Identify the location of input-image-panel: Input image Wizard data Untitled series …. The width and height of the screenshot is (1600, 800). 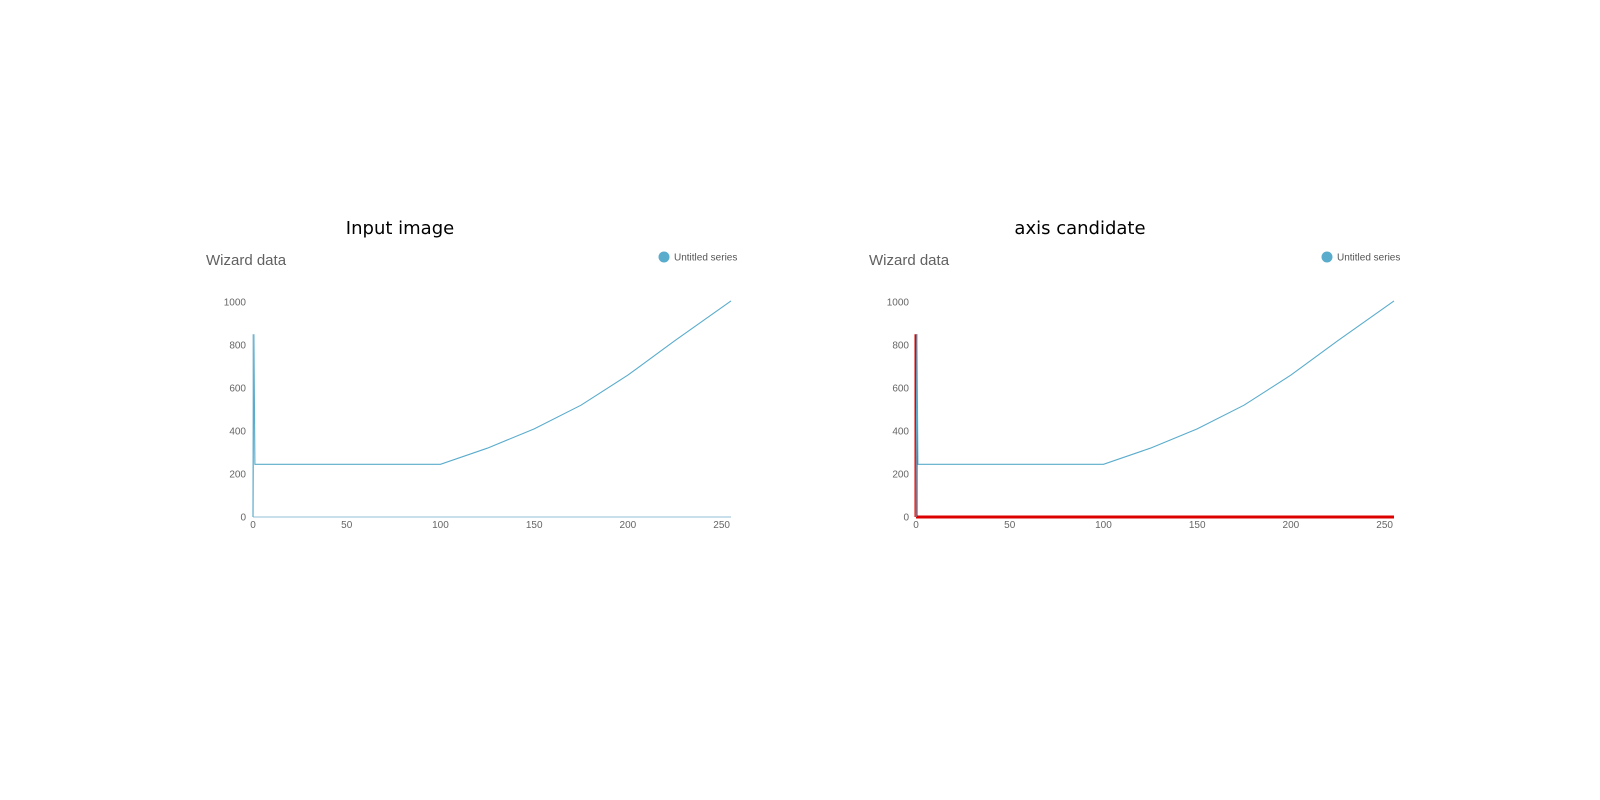
(471, 374).